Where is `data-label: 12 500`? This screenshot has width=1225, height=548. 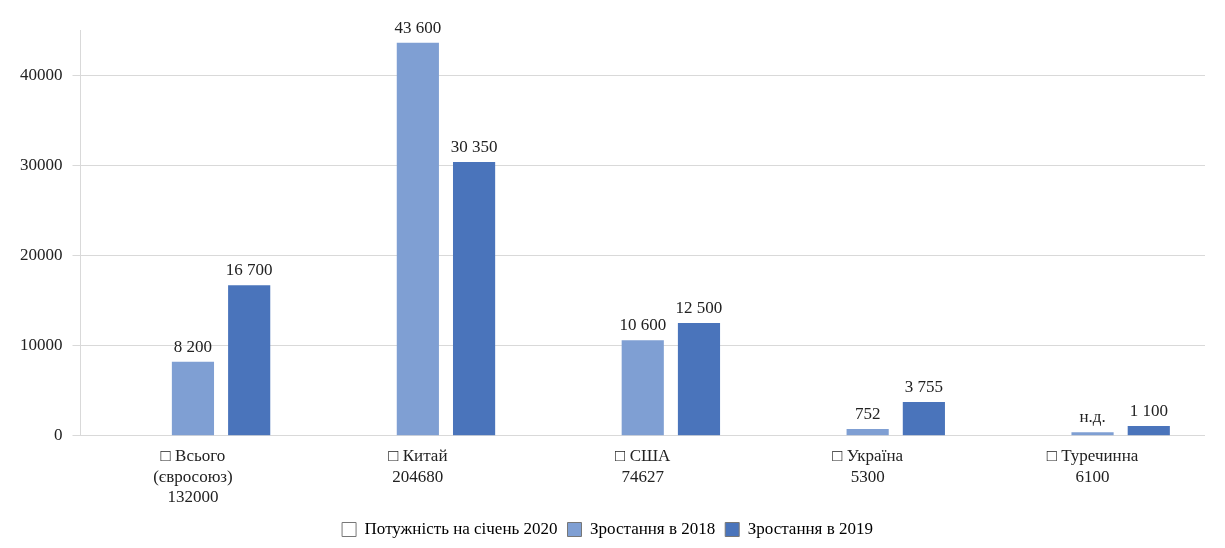 data-label: 12 500 is located at coordinates (699, 308).